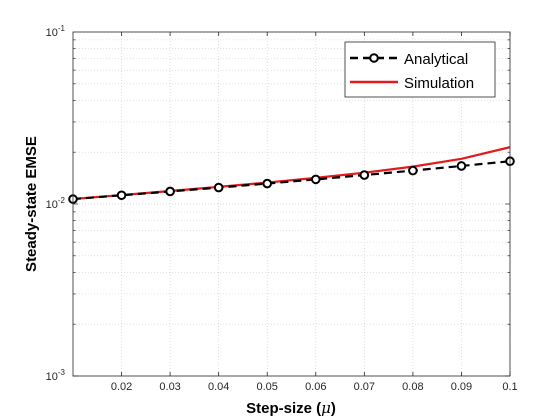 The width and height of the screenshot is (560, 420). I want to click on legend-simulation-label: Simulation, so click(439, 83).